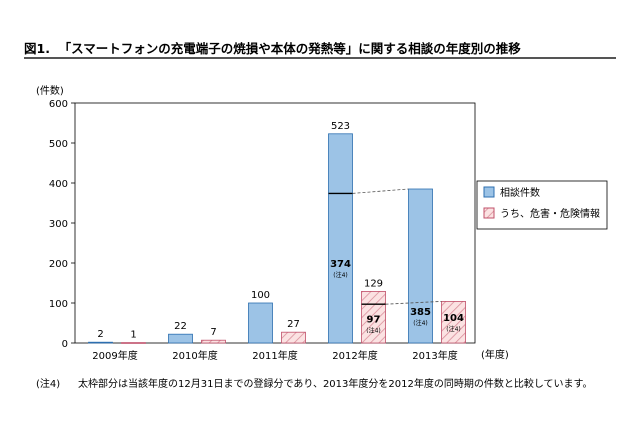 The width and height of the screenshot is (640, 426). Describe the element at coordinates (489, 213) in the screenshot. I see `legend-swatch-hazard` at that location.